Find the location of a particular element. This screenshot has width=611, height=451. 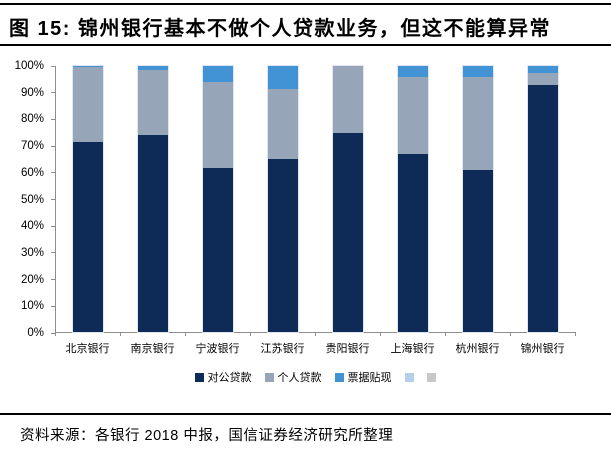

x-axis-label: 锦州银行 is located at coordinates (542, 349).